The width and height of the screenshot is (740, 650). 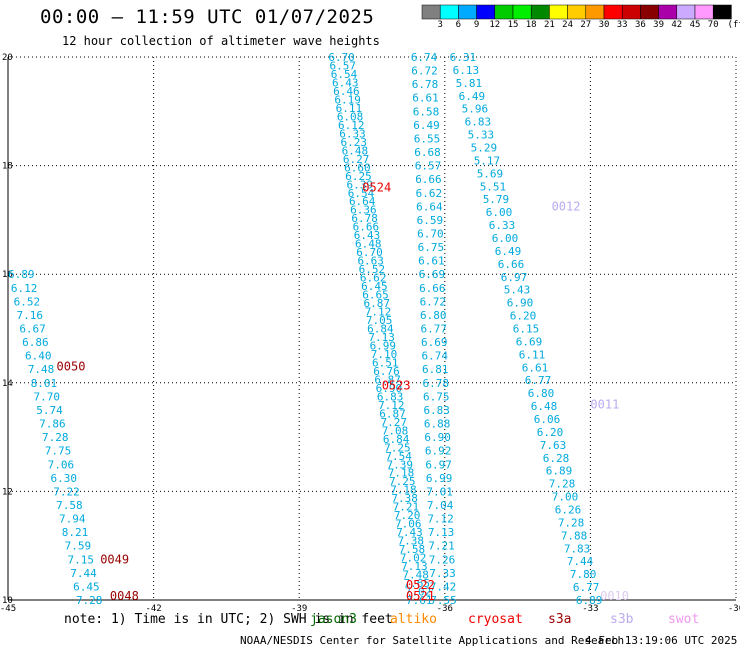 I want to click on wave-height-value: 6.90, so click(x=437, y=437).